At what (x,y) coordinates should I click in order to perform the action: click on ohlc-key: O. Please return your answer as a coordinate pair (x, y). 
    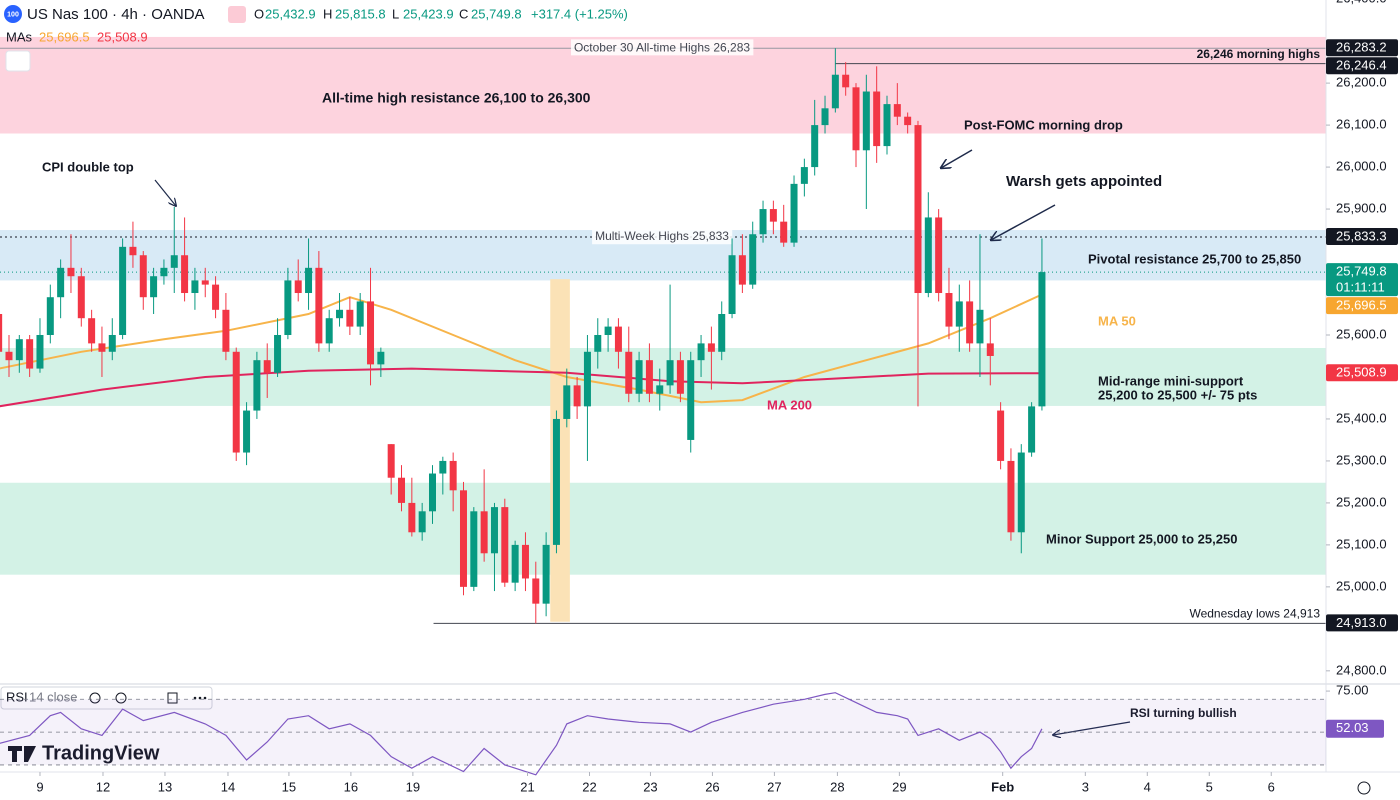
    Looking at the image, I should click on (259, 13).